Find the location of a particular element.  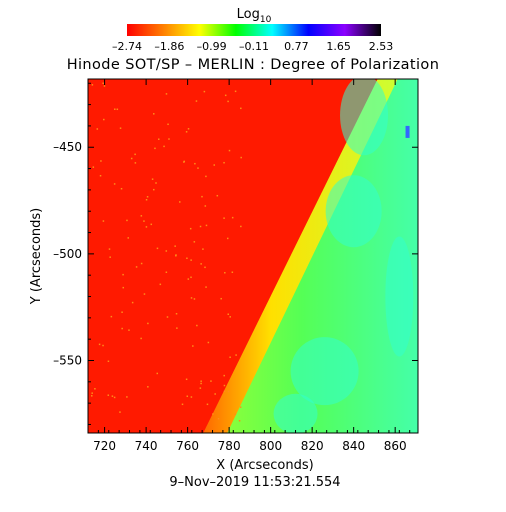

y-tick-label: –500 is located at coordinates (67, 254).